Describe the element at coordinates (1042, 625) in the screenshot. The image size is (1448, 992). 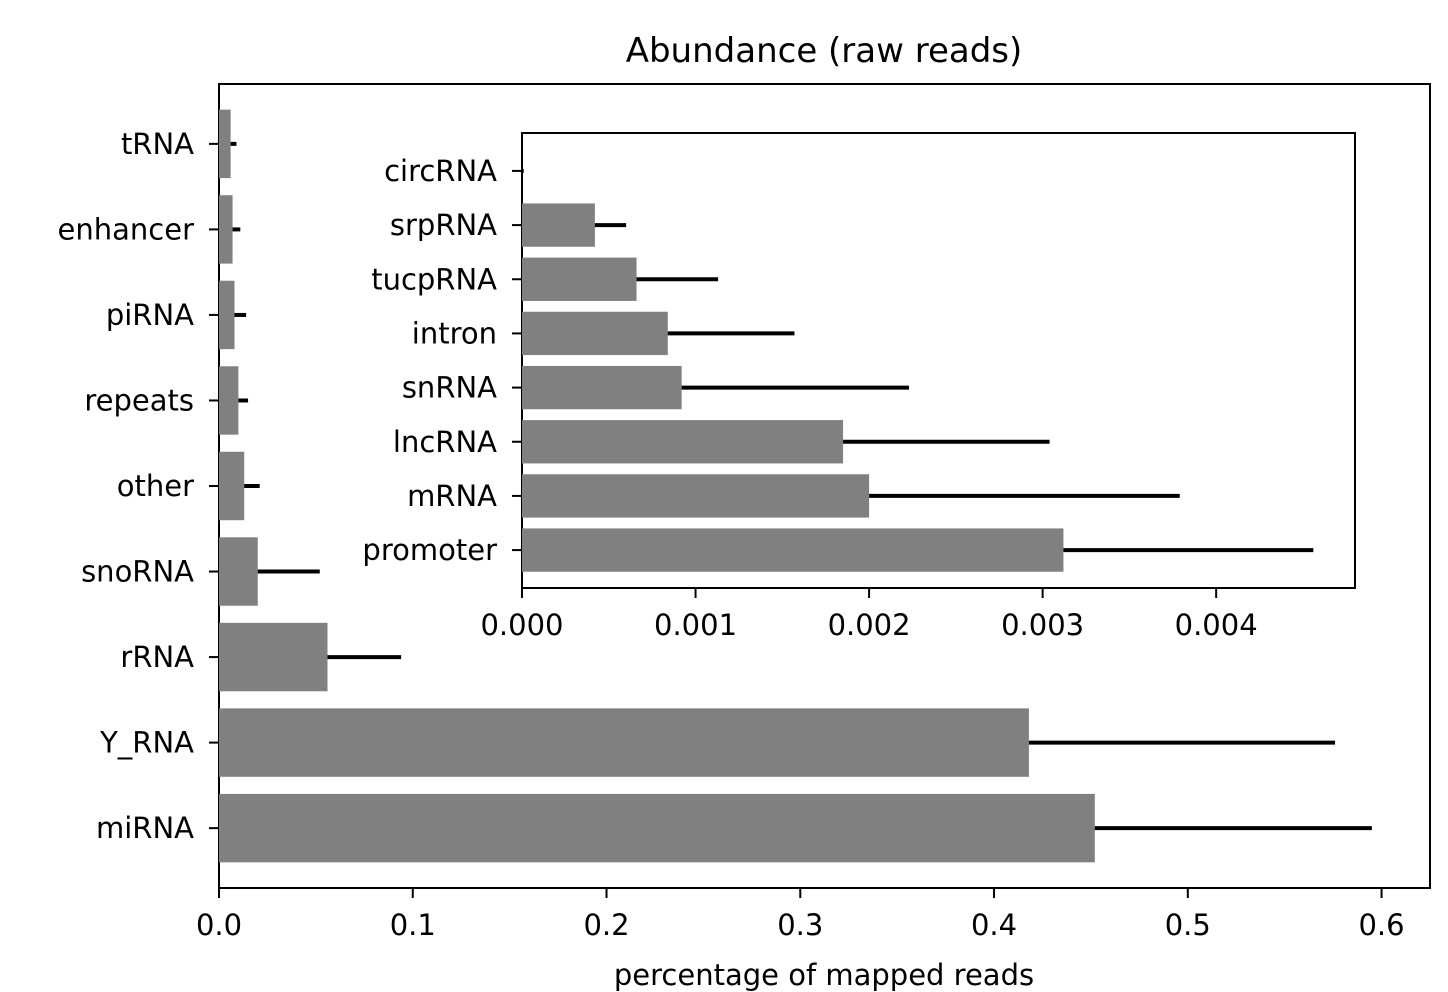
I see `x-tick-label: 0.003` at that location.